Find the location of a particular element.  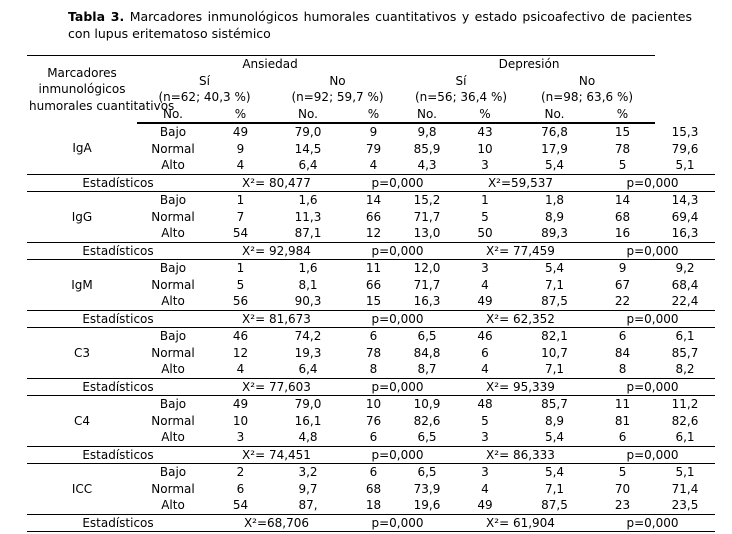

value-cell: 81 is located at coordinates (622, 420).